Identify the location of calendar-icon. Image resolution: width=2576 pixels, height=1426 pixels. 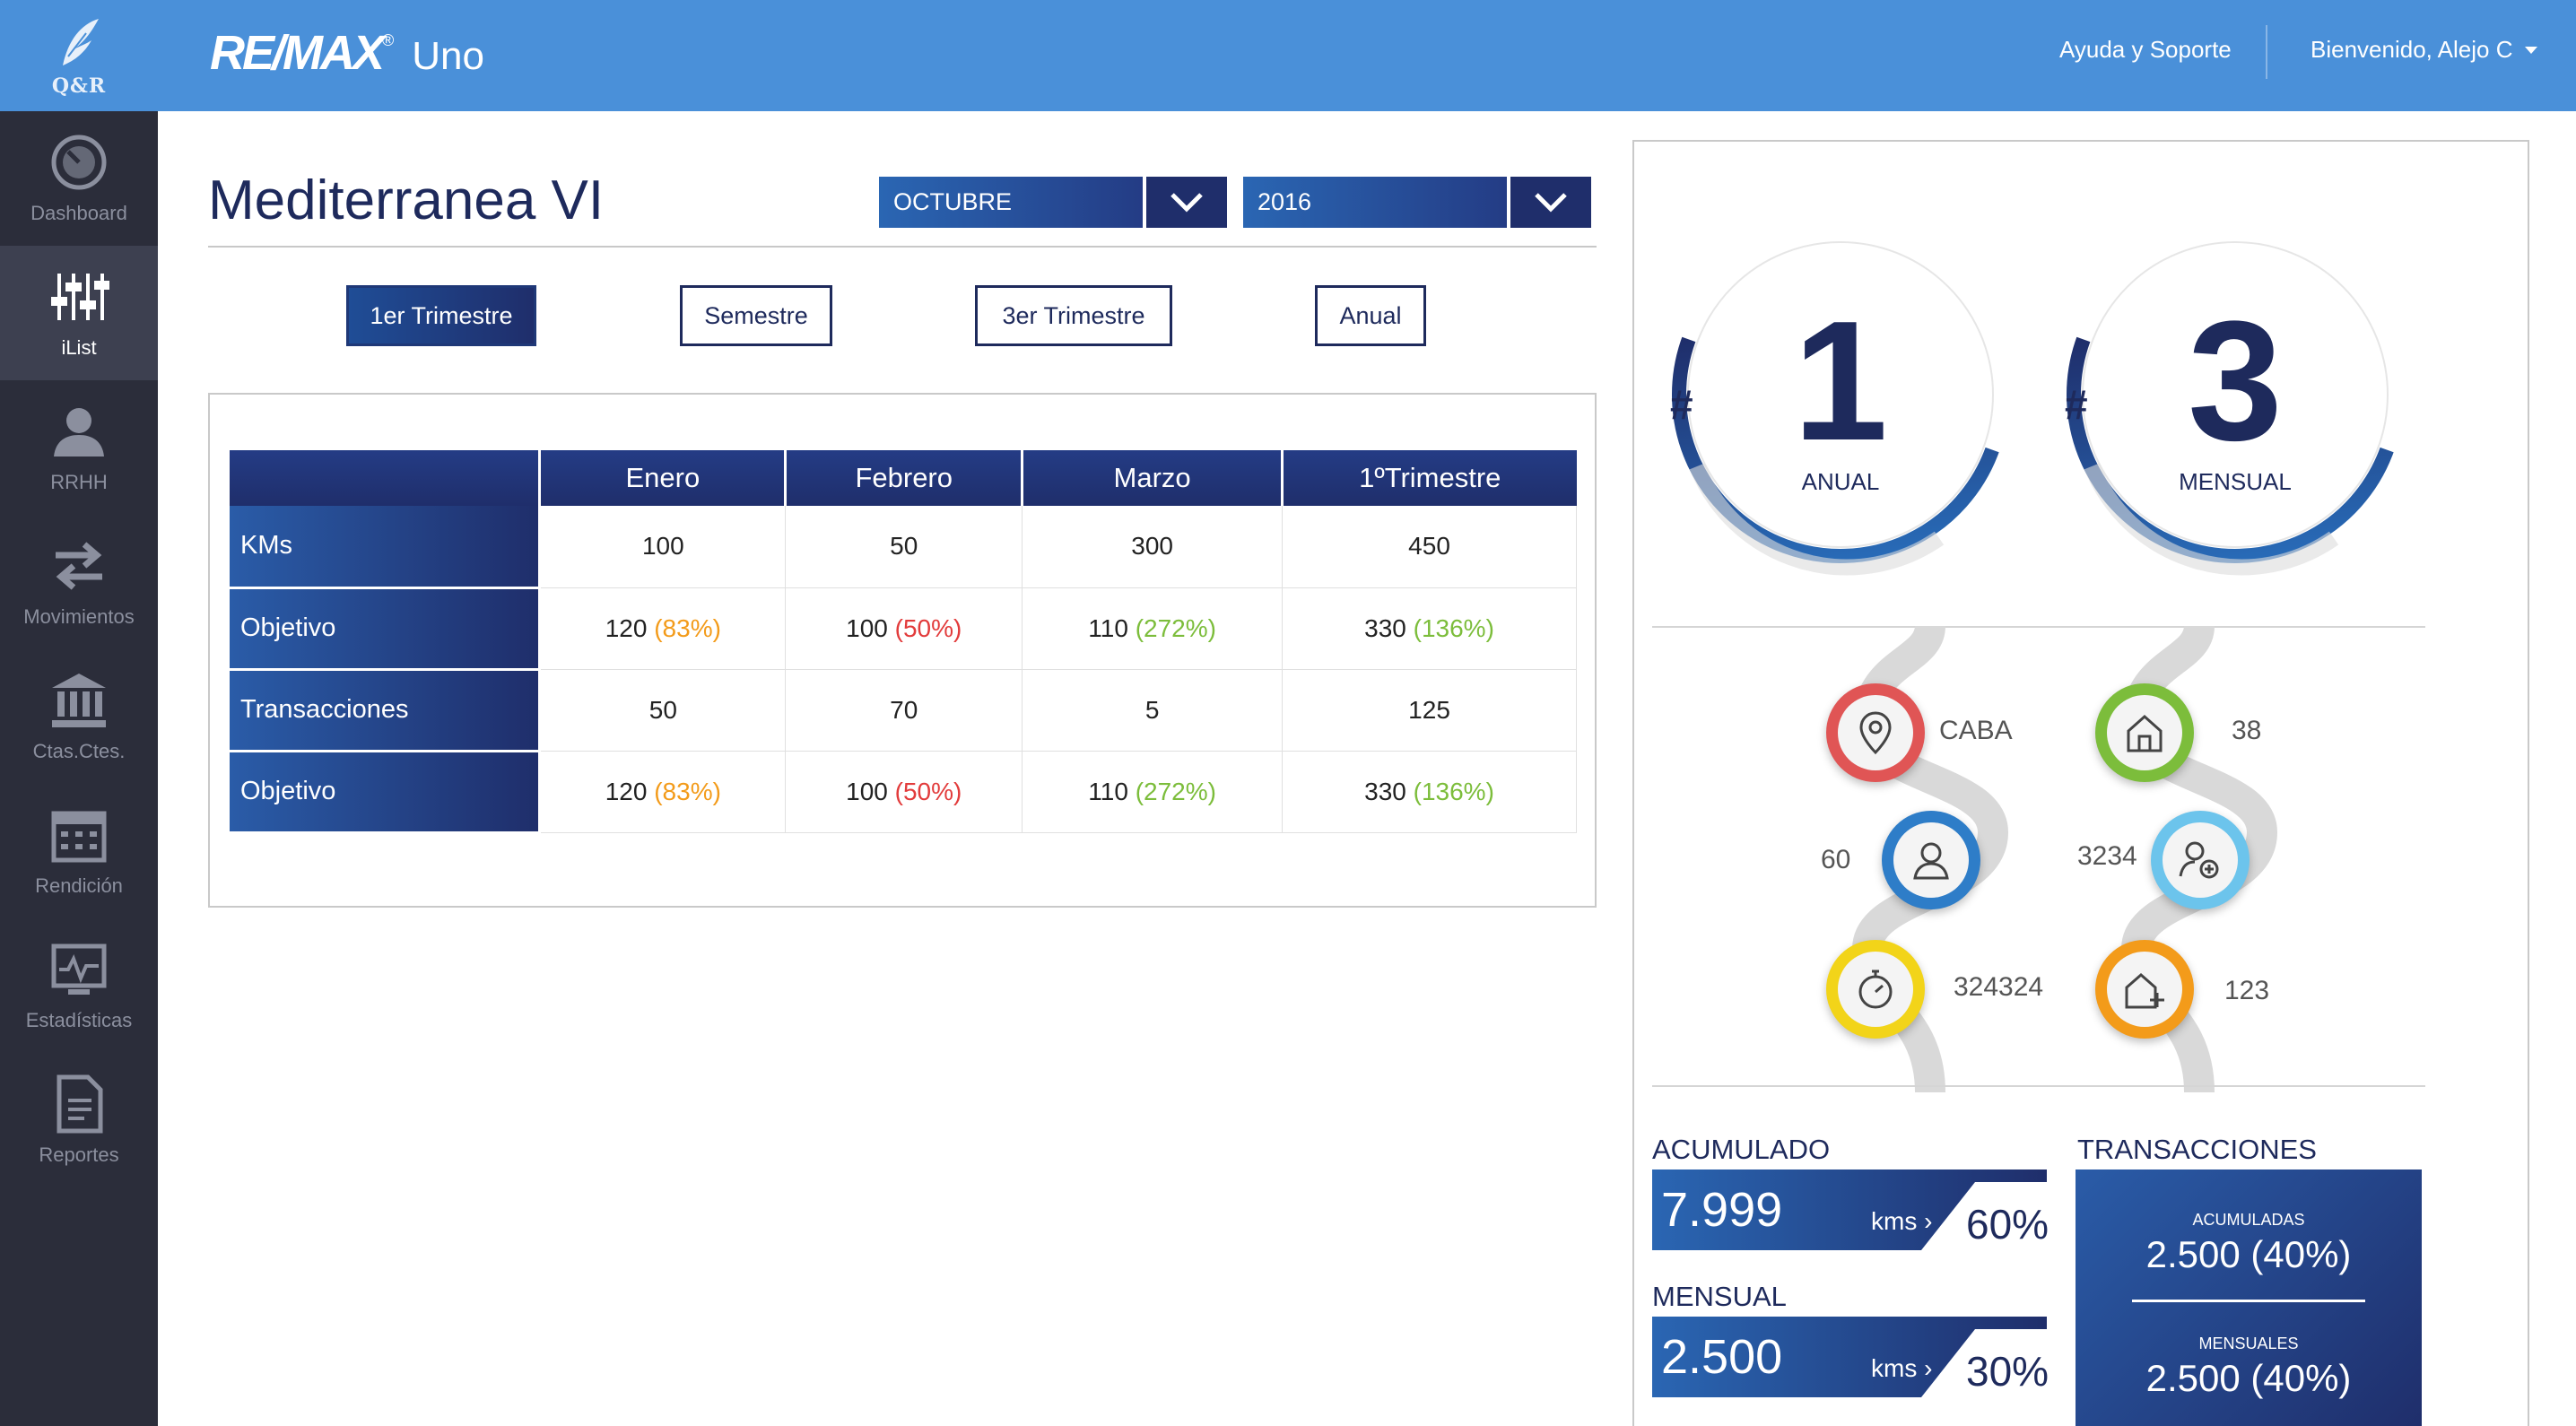
(79, 837).